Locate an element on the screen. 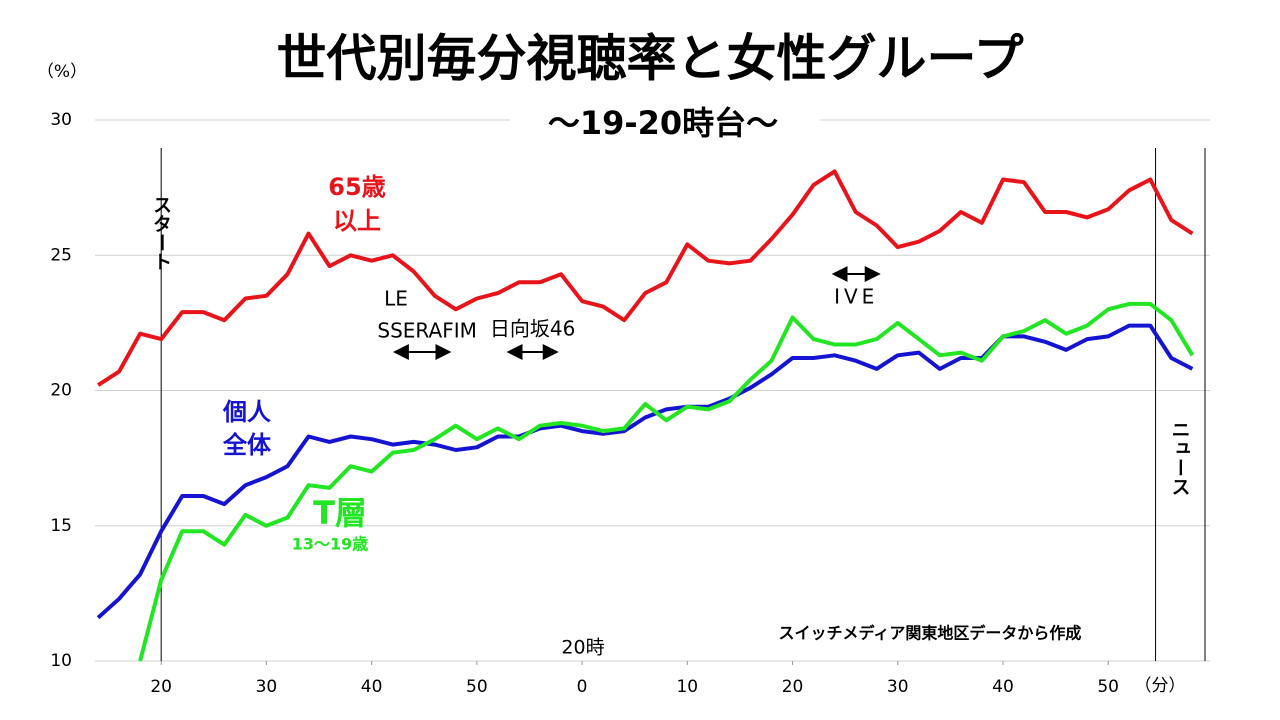 The width and height of the screenshot is (1280, 720). x-tick-label: 10 is located at coordinates (687, 687).